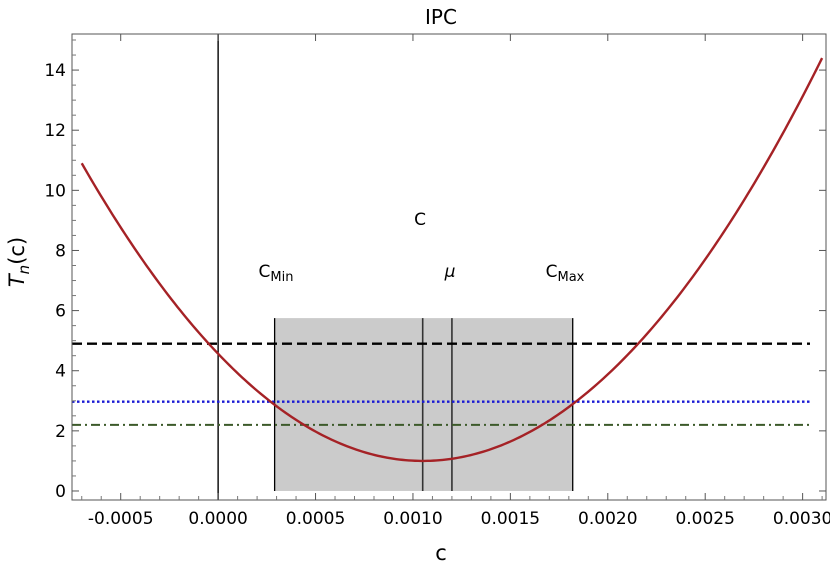  Describe the element at coordinates (450, 272) in the screenshot. I see `annotation-mu: μ` at that location.